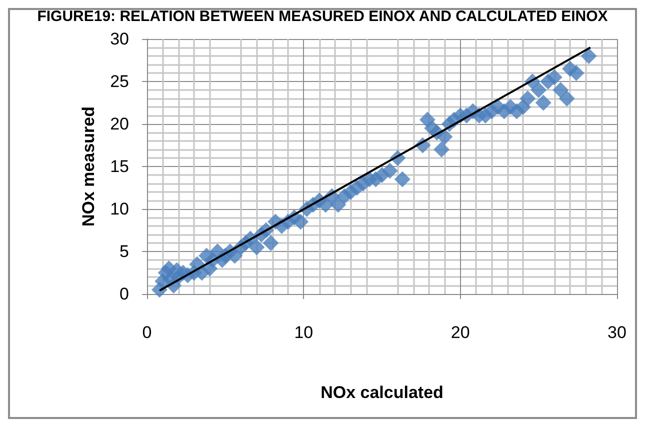 This screenshot has width=645, height=427. What do you see at coordinates (124, 294) in the screenshot?
I see `y-tick-label: 0` at bounding box center [124, 294].